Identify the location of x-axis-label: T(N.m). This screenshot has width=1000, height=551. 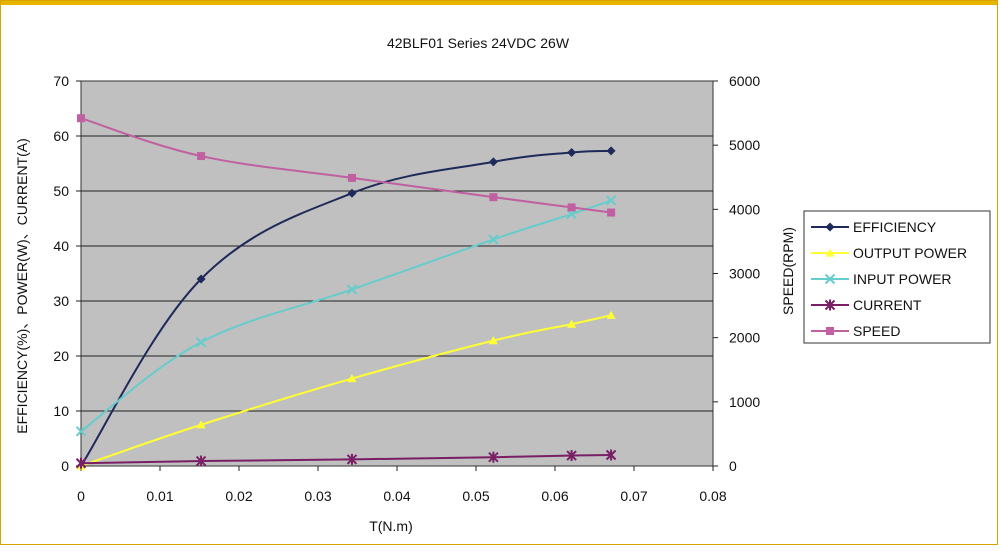
(391, 526).